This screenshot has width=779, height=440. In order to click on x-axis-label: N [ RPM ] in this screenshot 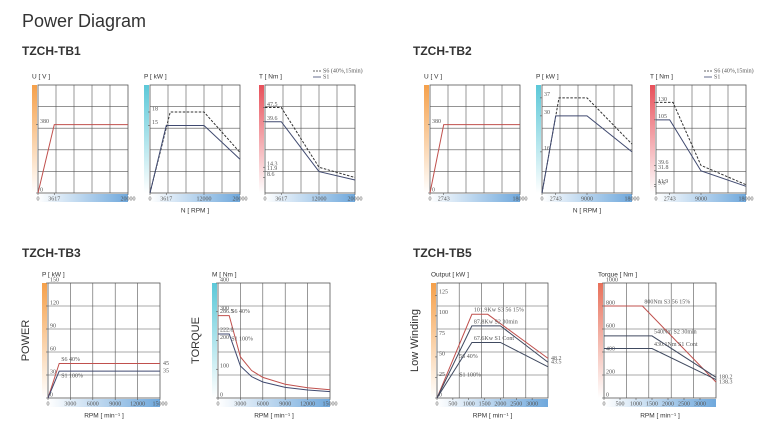, I will do `click(195, 211)`.